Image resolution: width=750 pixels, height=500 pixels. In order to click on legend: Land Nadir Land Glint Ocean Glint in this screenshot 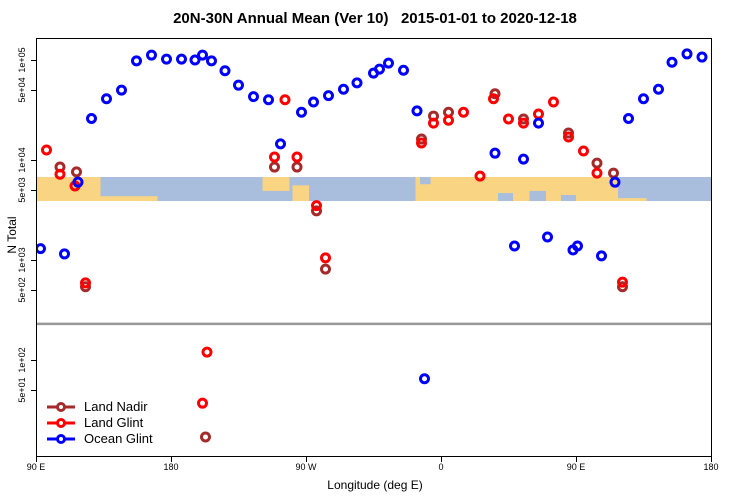, I will do `click(99, 422)`.